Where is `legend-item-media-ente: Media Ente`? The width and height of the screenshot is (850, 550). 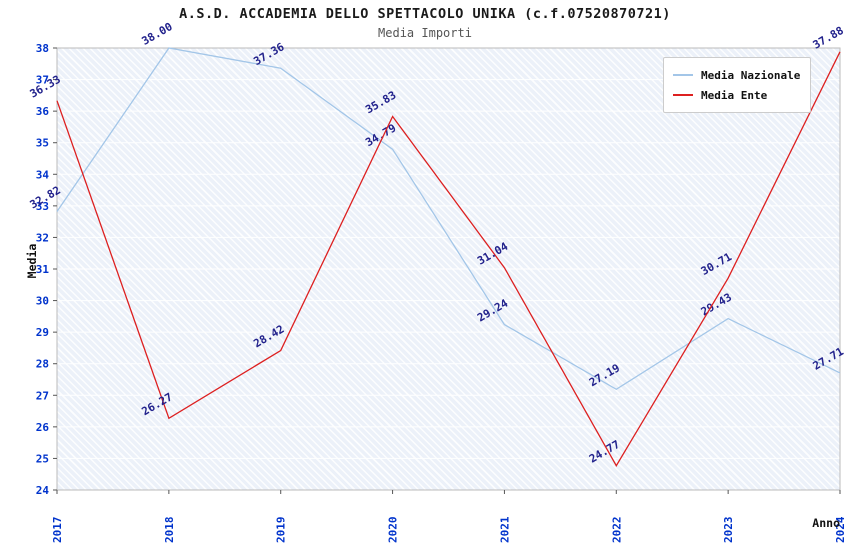 legend-item-media-ente: Media Ente is located at coordinates (737, 95).